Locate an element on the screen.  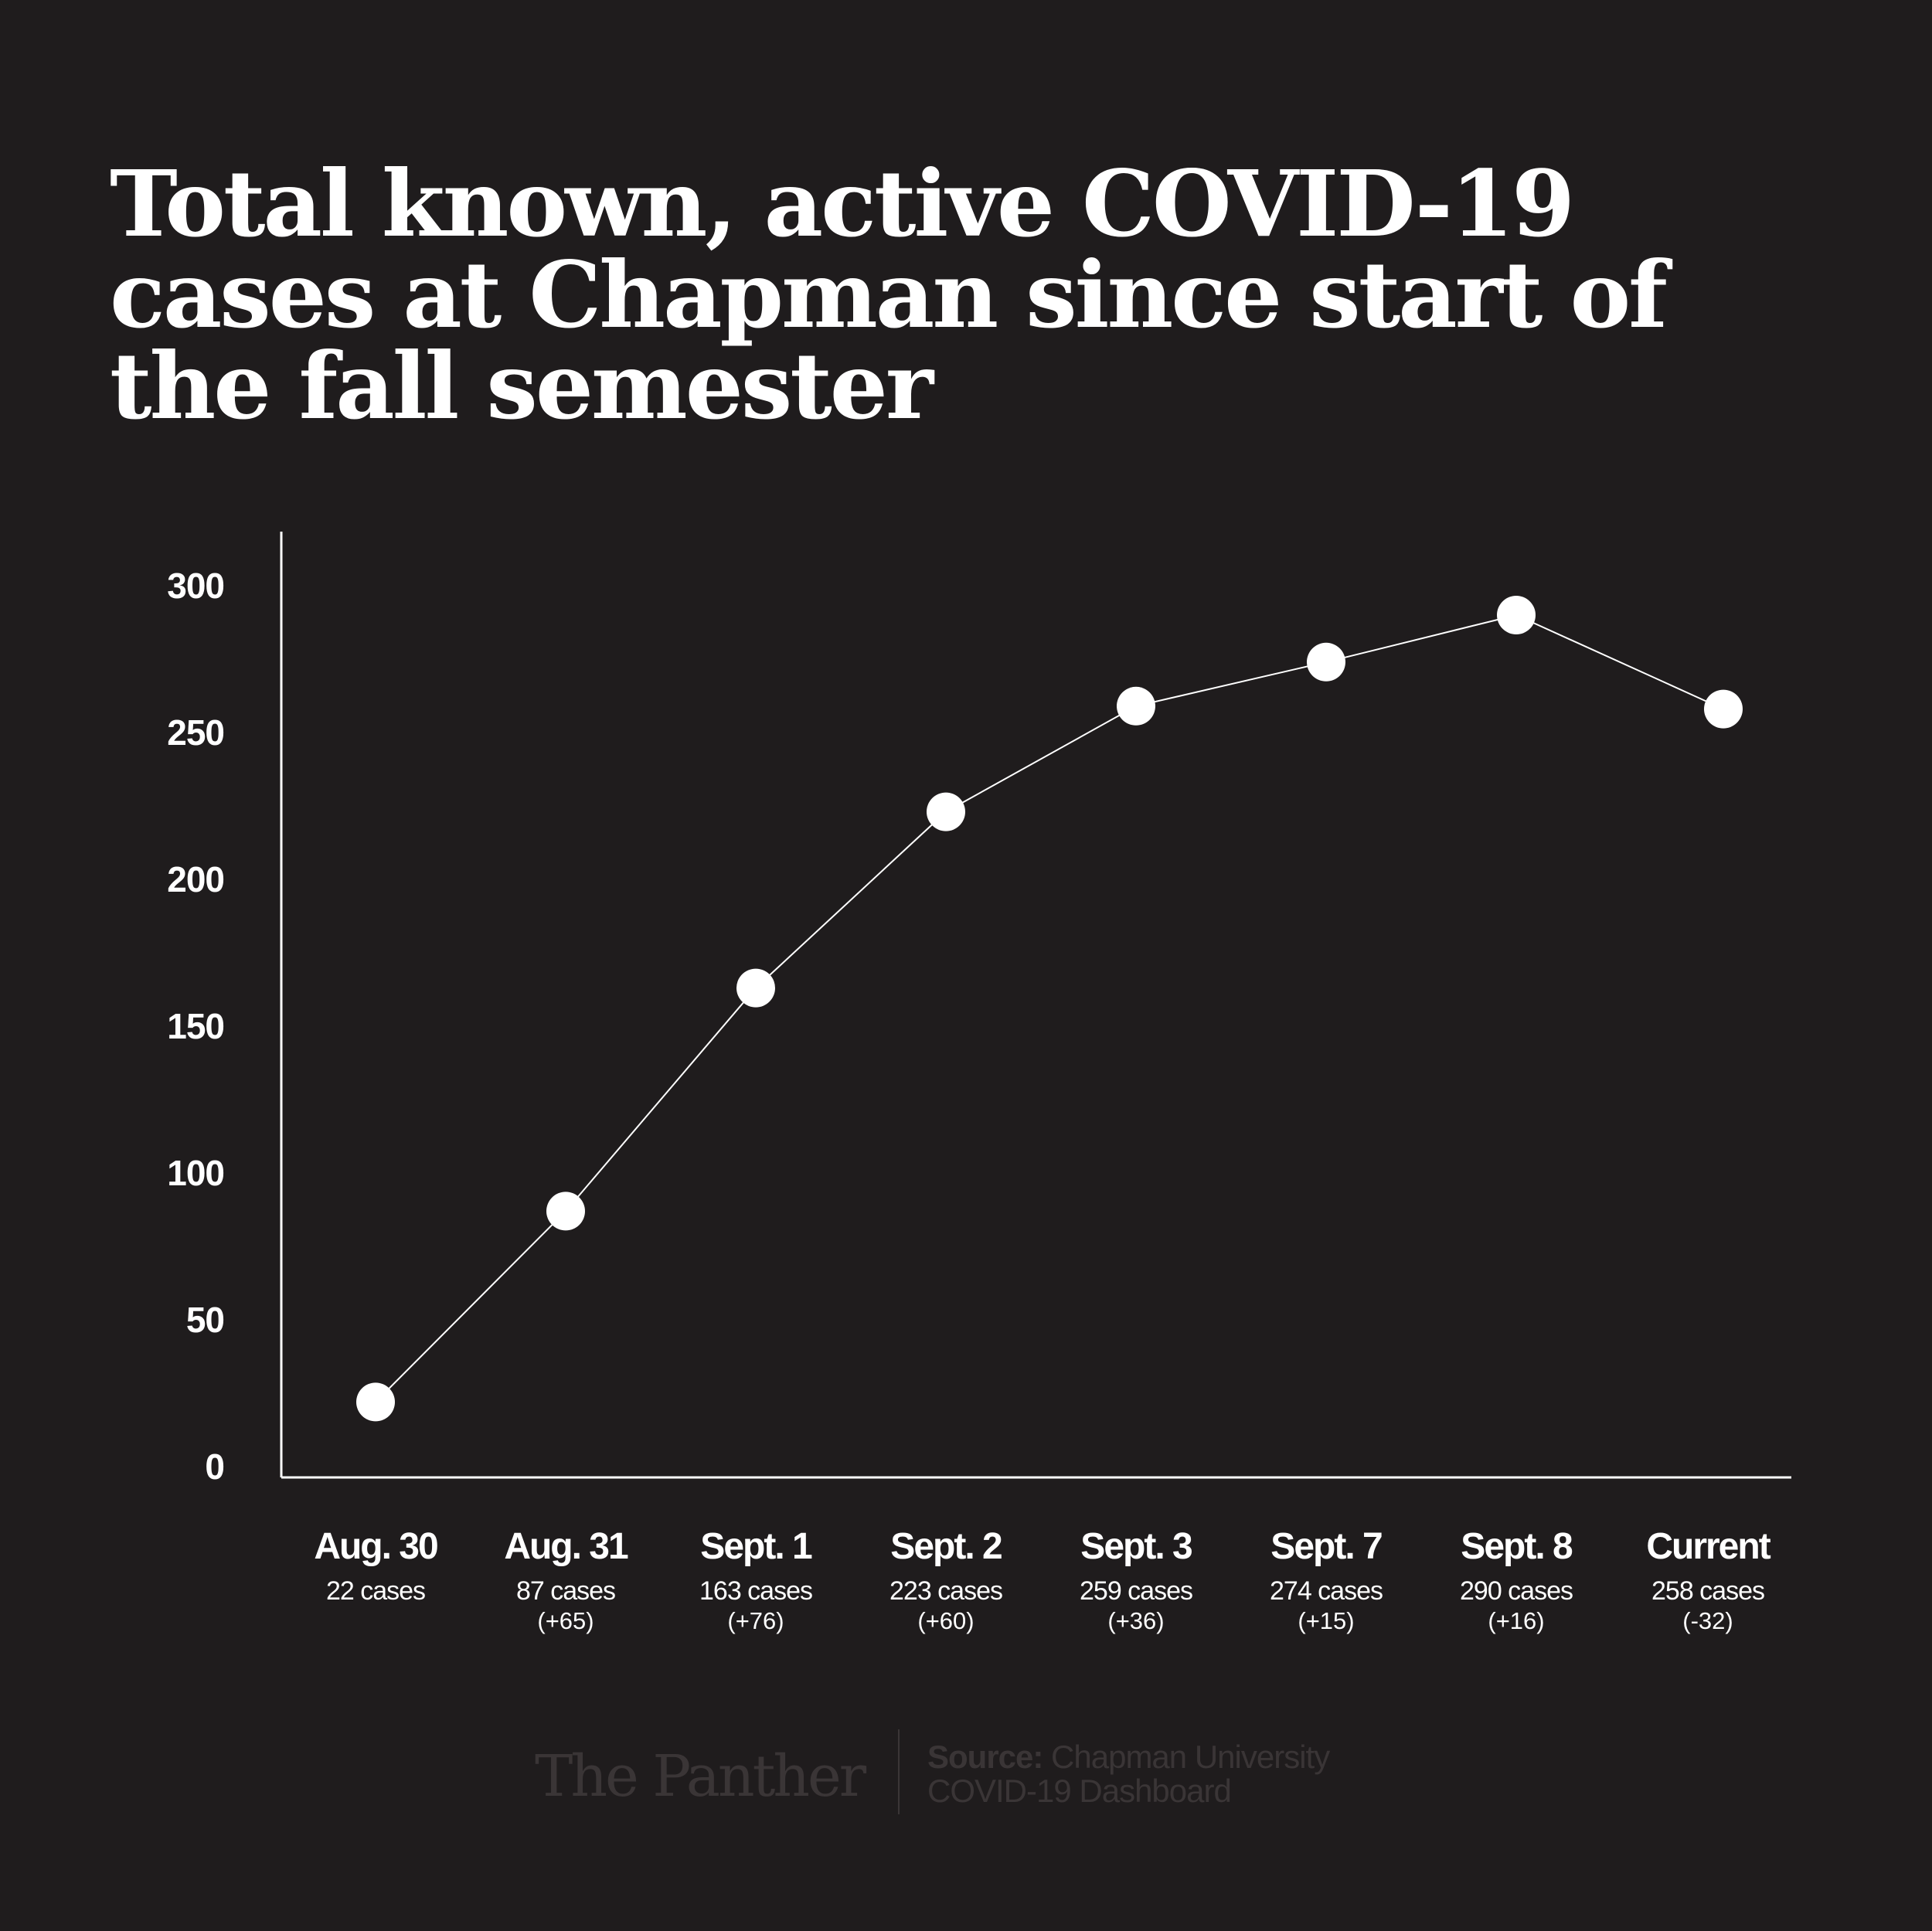
footer-divider is located at coordinates (899, 1771).